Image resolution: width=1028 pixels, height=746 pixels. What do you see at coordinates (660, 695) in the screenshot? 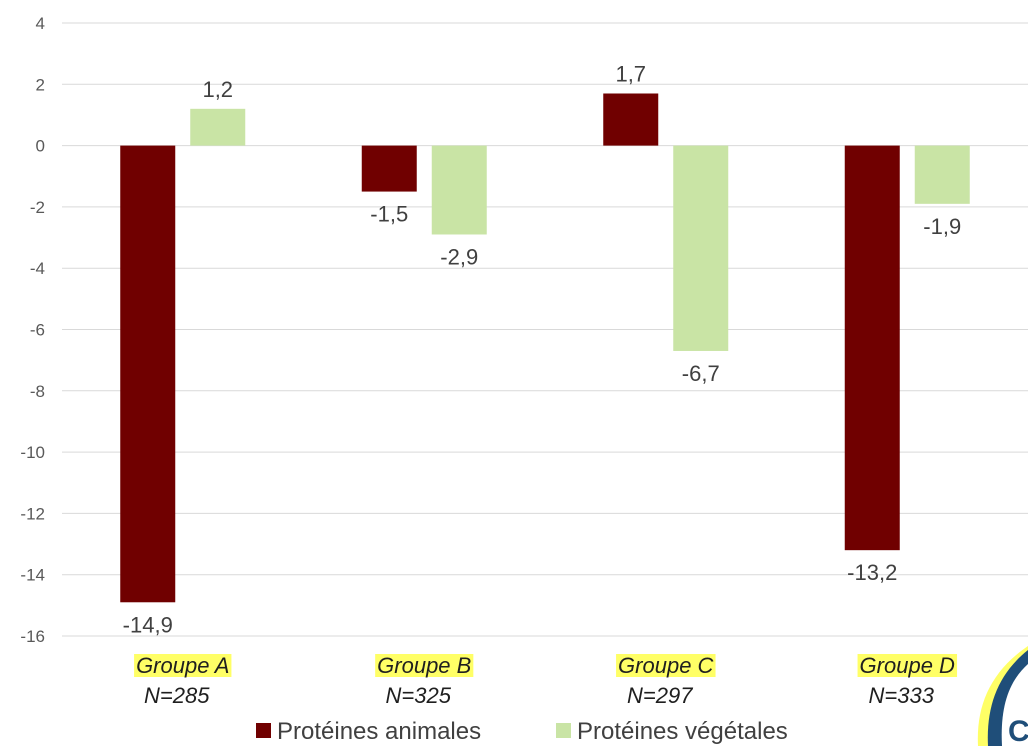
I see `category-sample-size: N=297` at bounding box center [660, 695].